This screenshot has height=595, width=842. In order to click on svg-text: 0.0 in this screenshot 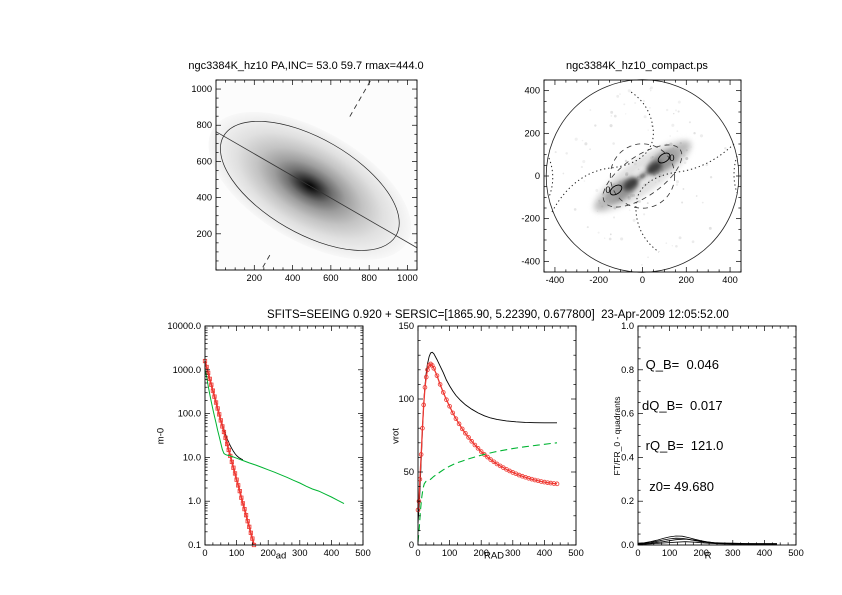, I will do `click(627, 545)`.